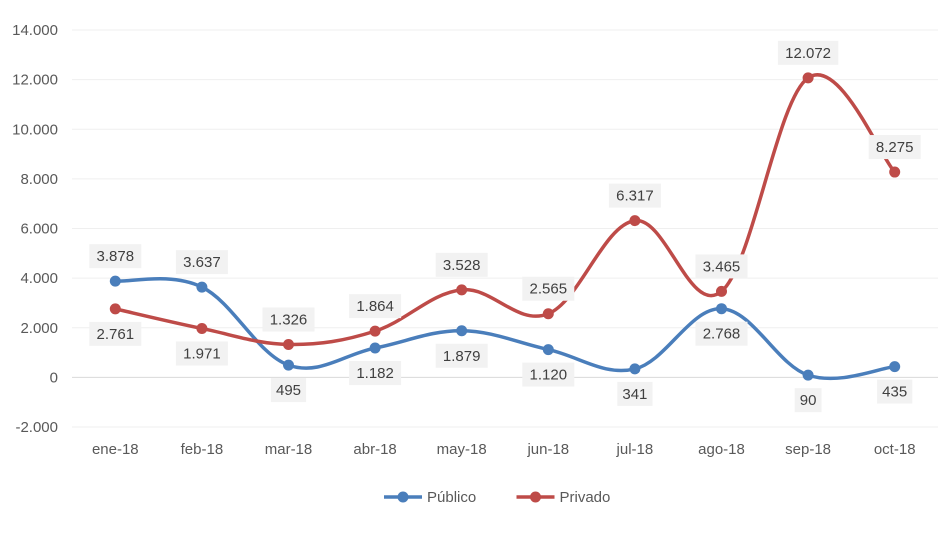  I want to click on data-label: 1.879, so click(462, 356).